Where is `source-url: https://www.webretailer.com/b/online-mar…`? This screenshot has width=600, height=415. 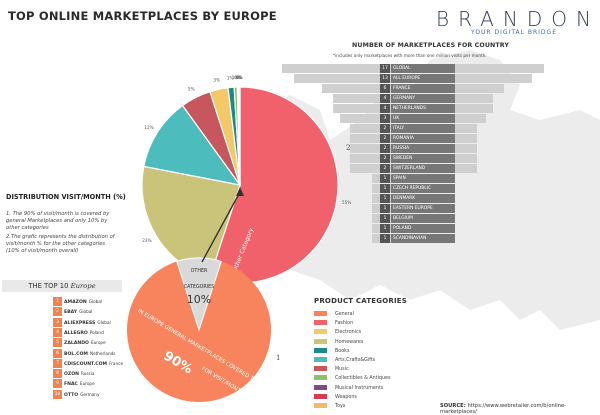 source-url: https://www.webretailer.com/b/online-mar… is located at coordinates (503, 409).